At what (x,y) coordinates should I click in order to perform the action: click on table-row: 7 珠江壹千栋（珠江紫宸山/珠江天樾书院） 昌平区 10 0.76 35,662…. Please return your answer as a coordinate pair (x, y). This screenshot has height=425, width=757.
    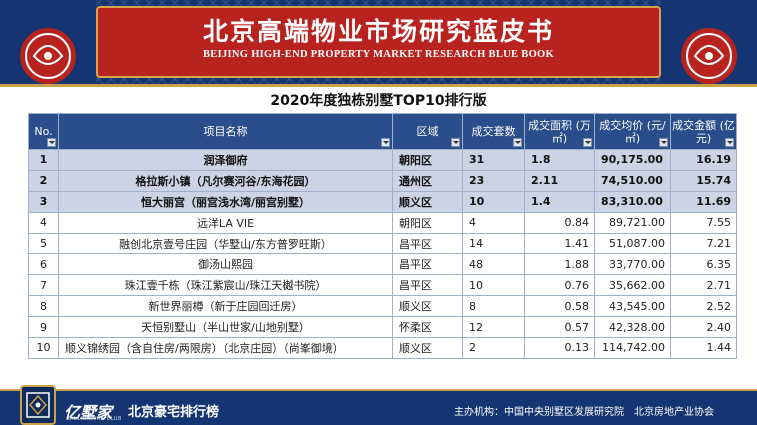
    Looking at the image, I should click on (382, 285).